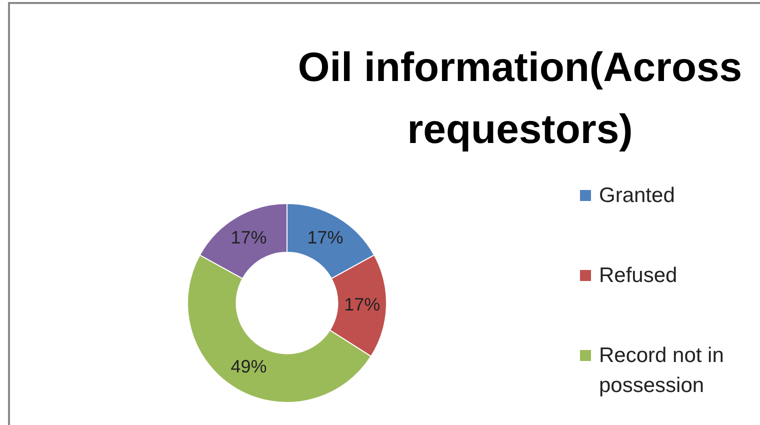 This screenshot has height=425, width=760. What do you see at coordinates (637, 196) in the screenshot?
I see `legend-label: Granted` at bounding box center [637, 196].